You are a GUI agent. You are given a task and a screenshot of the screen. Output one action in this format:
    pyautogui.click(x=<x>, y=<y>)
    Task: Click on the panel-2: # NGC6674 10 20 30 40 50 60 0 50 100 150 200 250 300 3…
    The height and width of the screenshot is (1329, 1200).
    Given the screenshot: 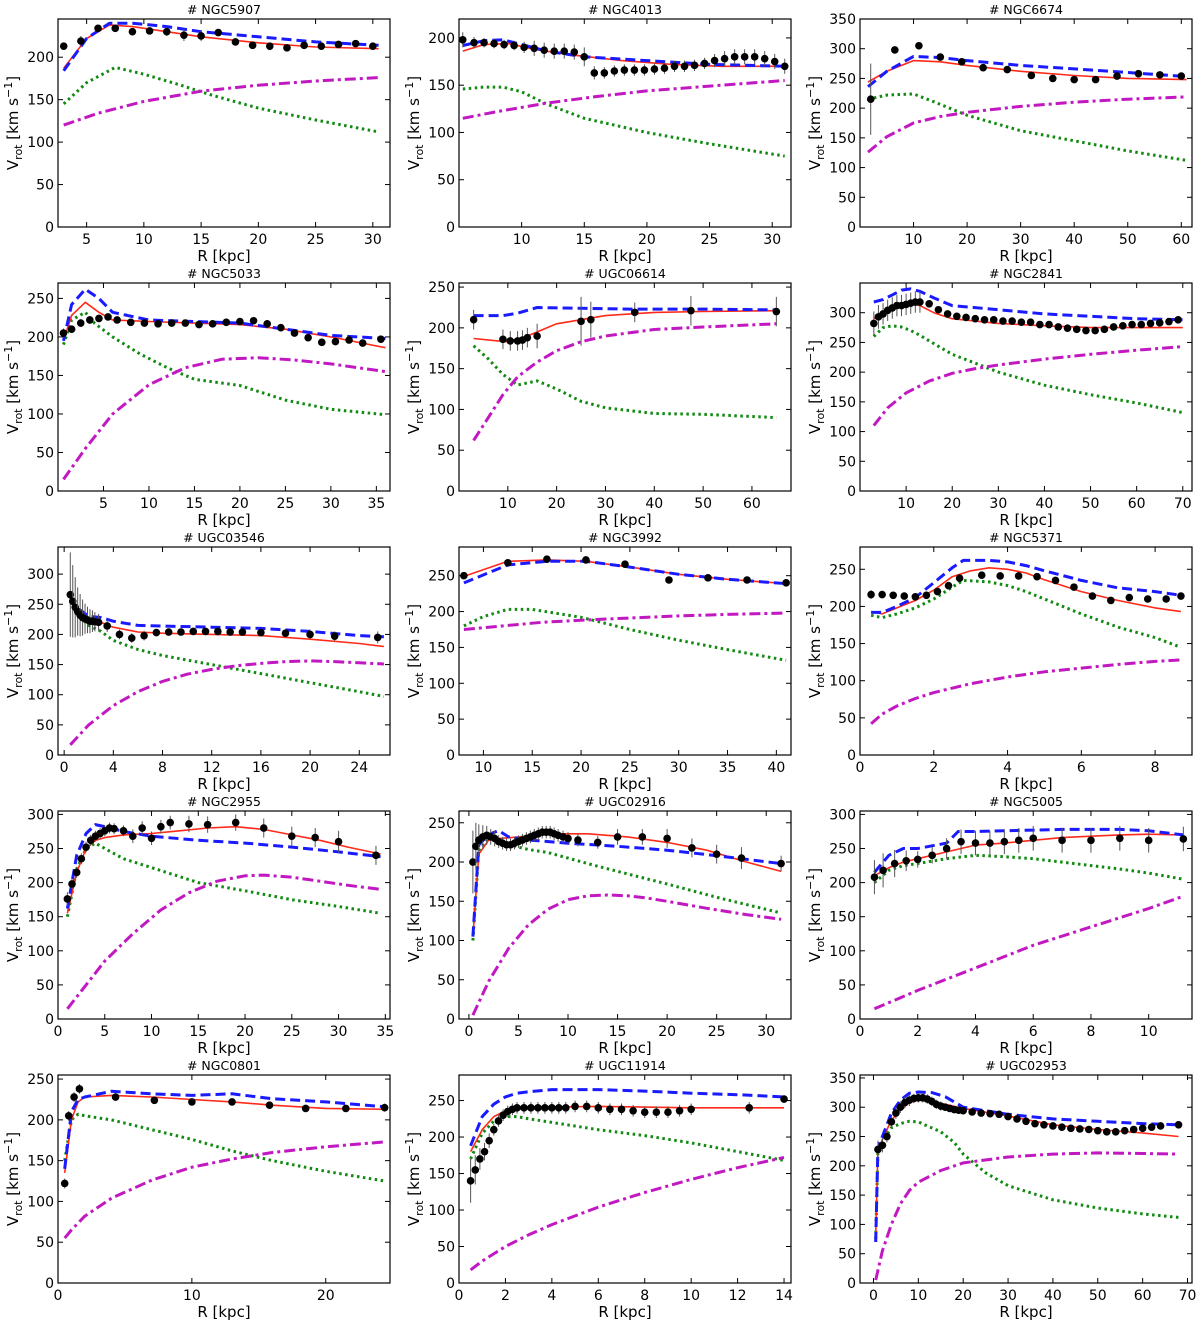 What is the action you would take?
    pyautogui.click(x=998, y=133)
    